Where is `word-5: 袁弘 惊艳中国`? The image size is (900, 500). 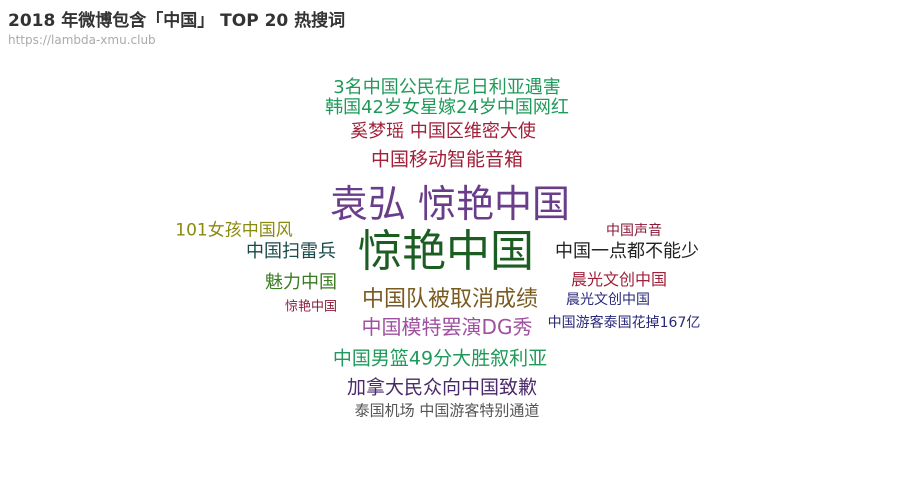 word-5: 袁弘 惊艳中国 is located at coordinates (450, 204).